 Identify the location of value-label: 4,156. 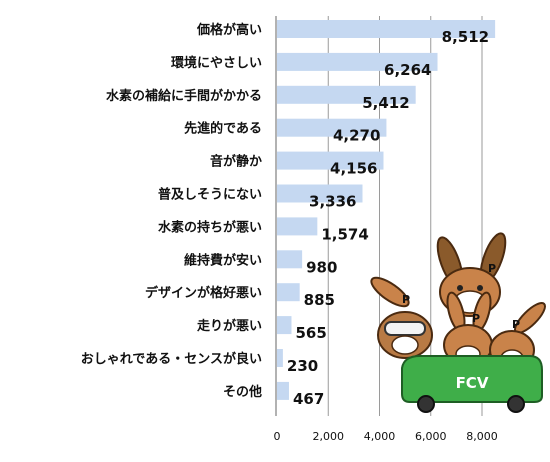
(353, 169).